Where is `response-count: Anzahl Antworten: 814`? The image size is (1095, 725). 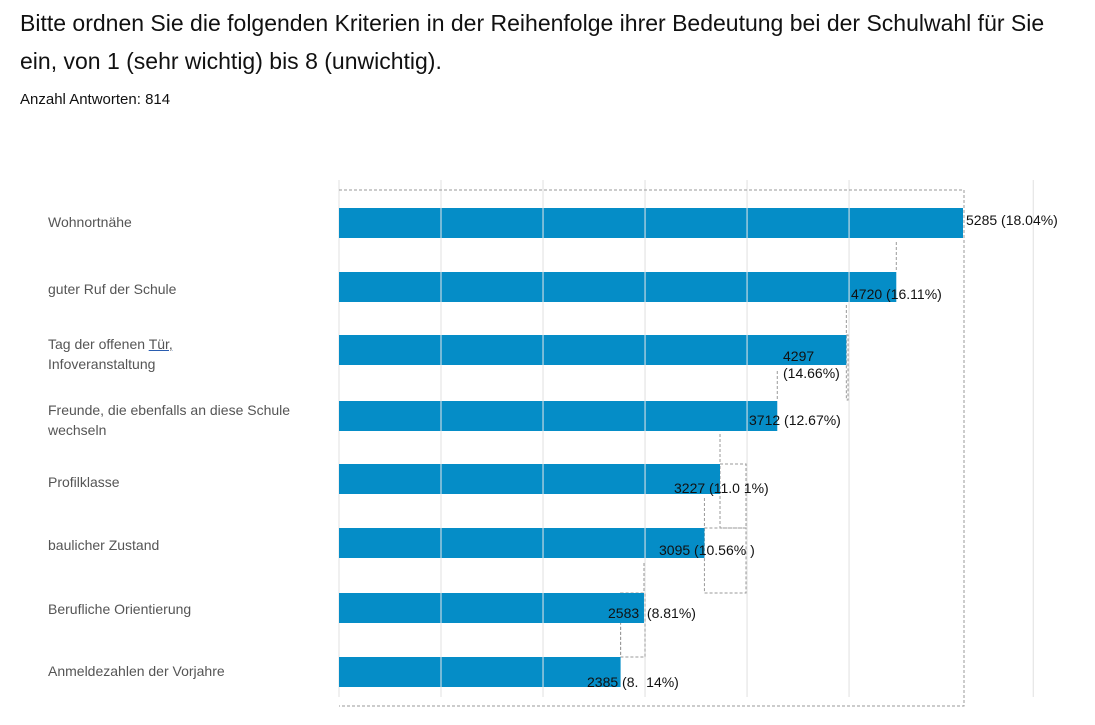 response-count: Anzahl Antworten: 814 is located at coordinates (95, 99).